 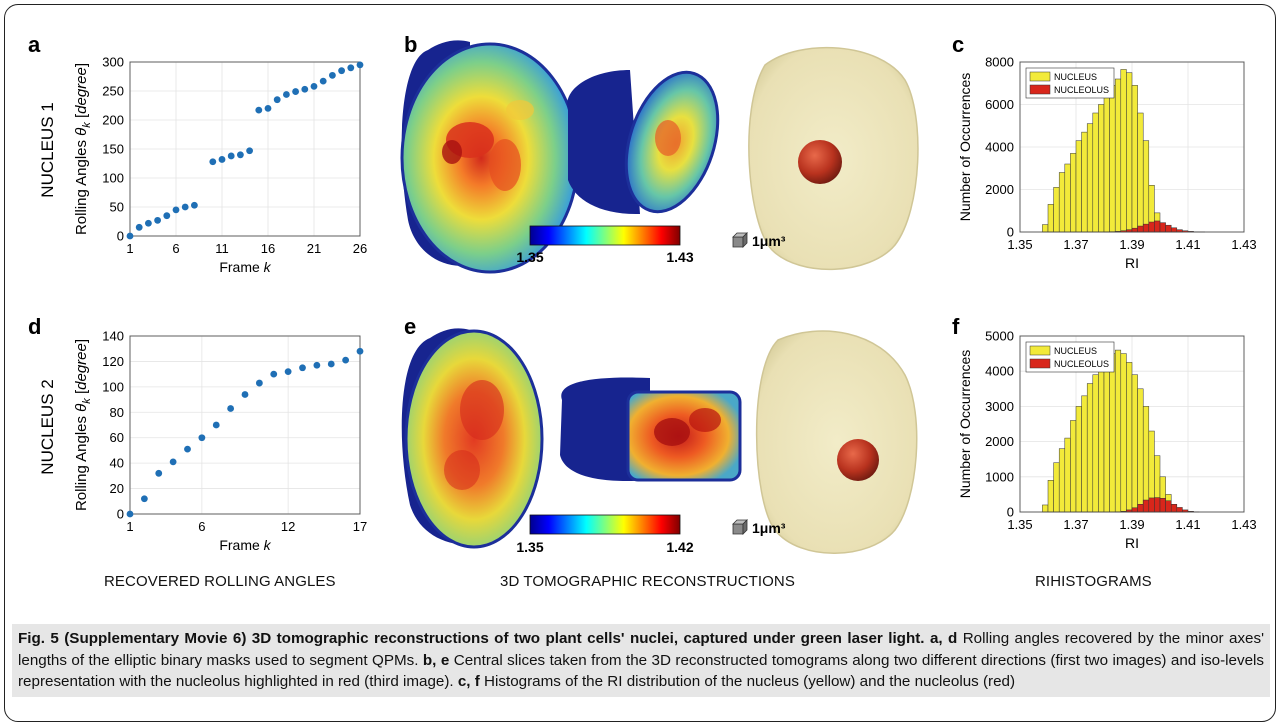 I want to click on x-tick-label: 21, so click(x=314, y=248).